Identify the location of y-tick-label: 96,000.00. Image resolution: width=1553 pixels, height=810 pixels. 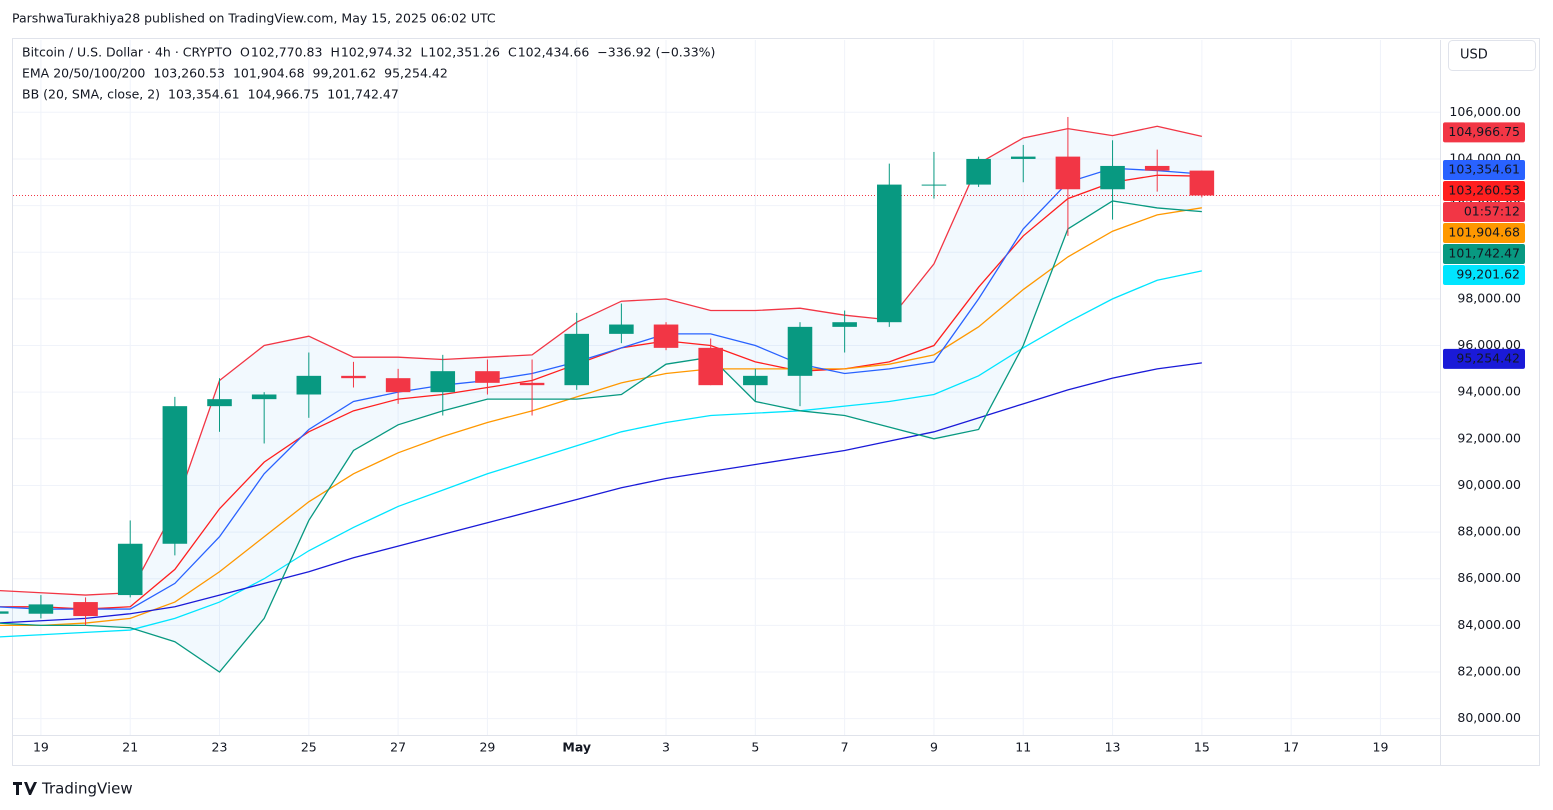
(1489, 344).